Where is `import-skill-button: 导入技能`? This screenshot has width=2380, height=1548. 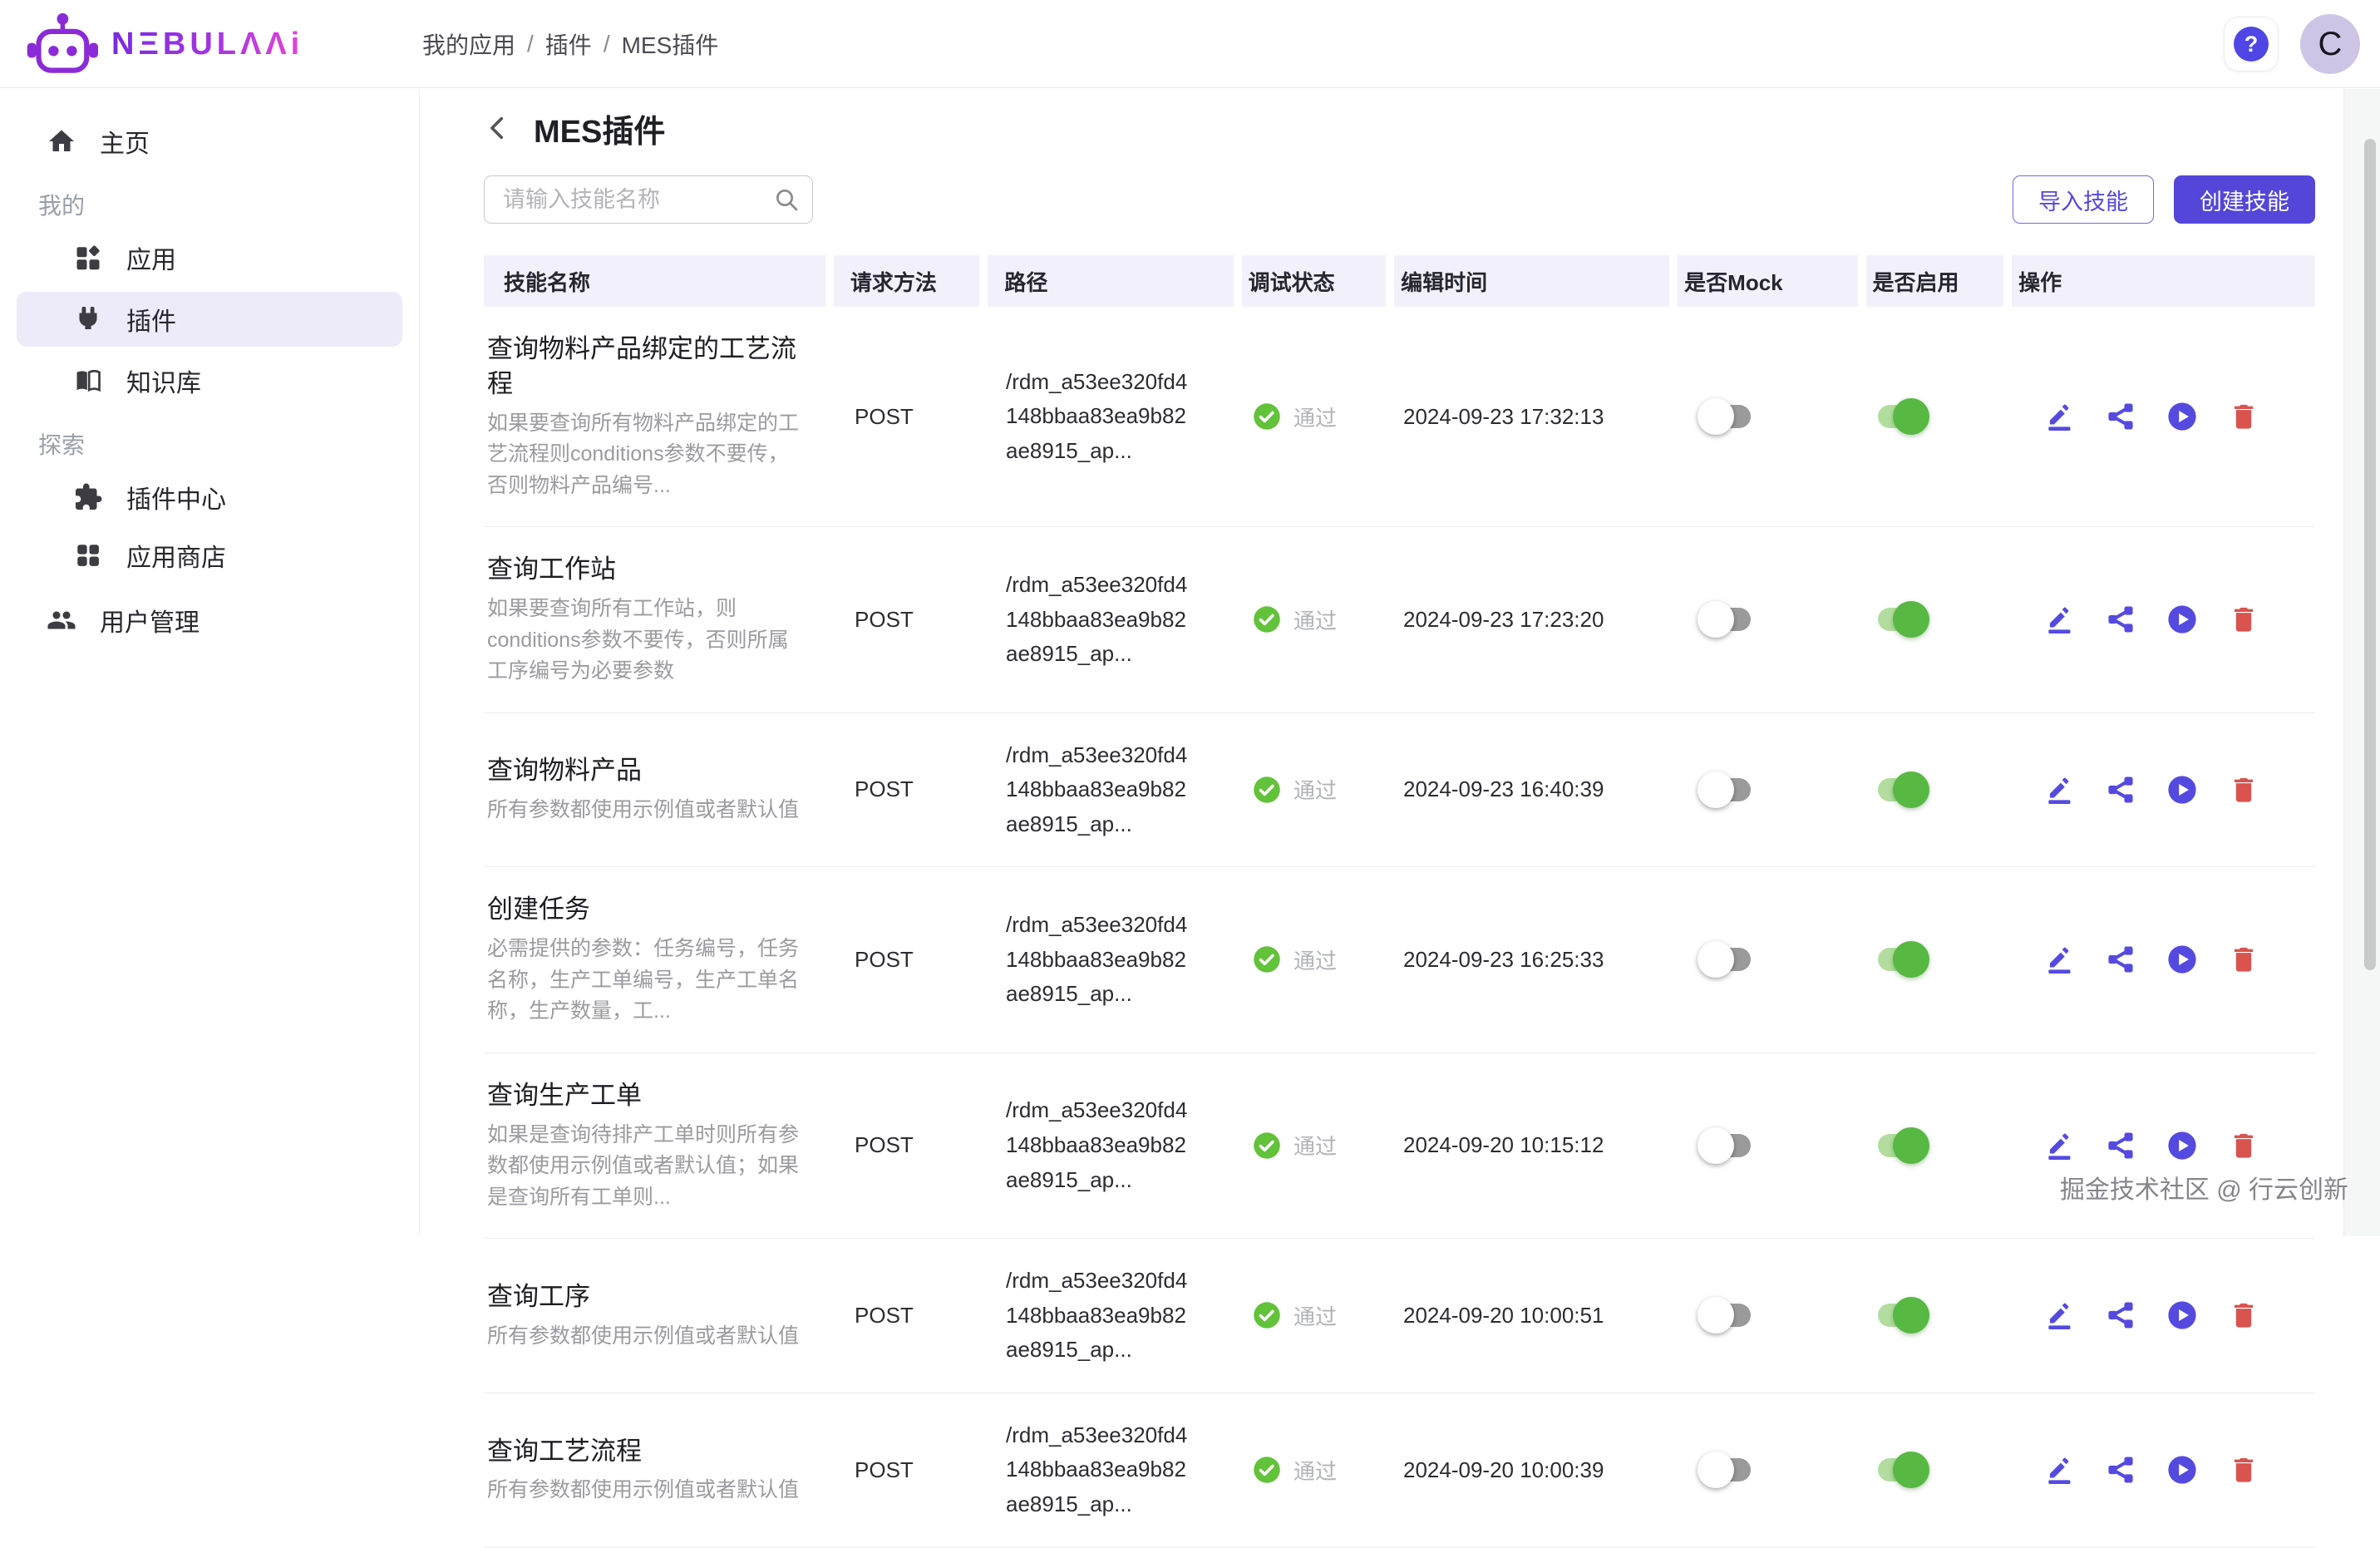
import-skill-button: 导入技能 is located at coordinates (2083, 199).